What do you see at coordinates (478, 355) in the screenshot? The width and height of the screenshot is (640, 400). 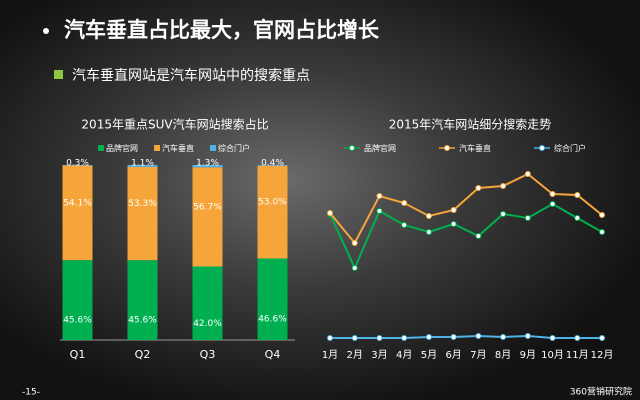 I see `x-tick-label: 7月` at bounding box center [478, 355].